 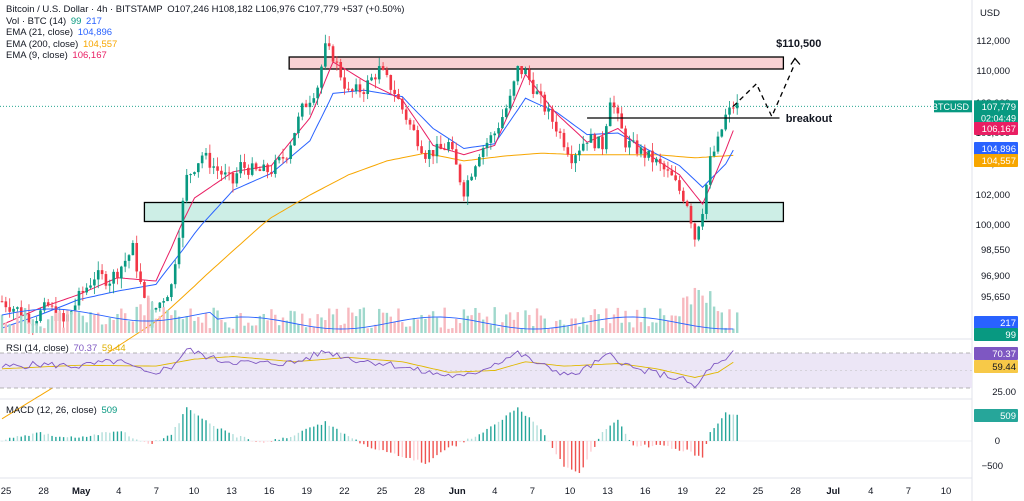 I want to click on breakout-label: breakout, so click(x=809, y=119).